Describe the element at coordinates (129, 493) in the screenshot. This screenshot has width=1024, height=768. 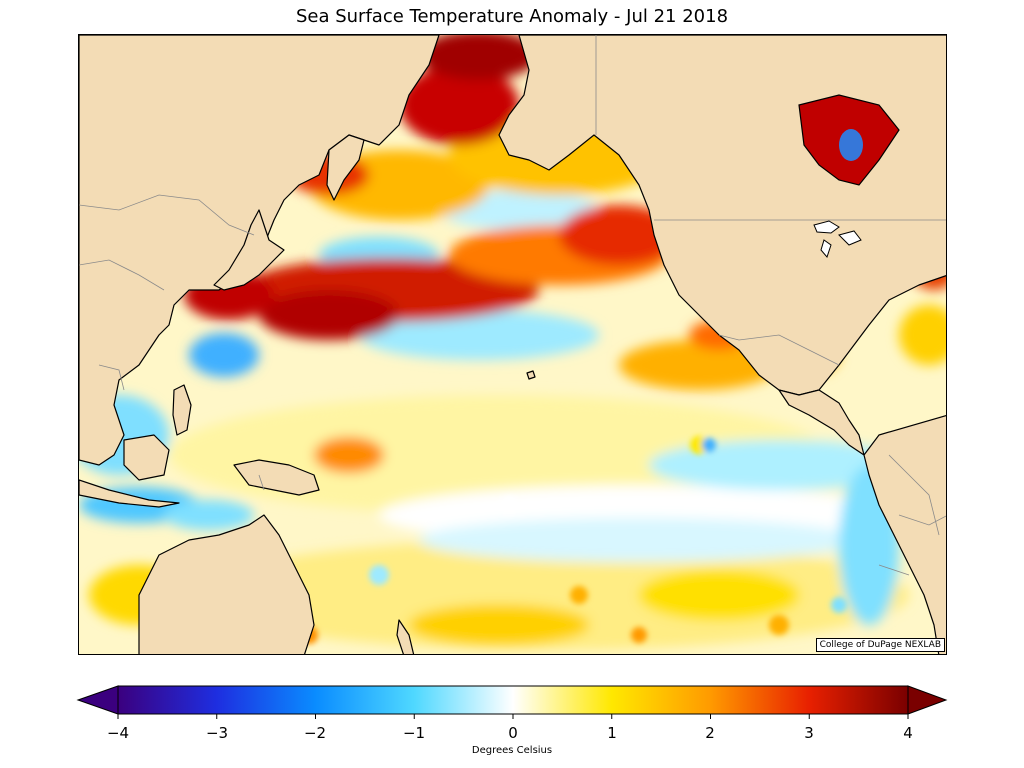
I see `sumatra-java` at that location.